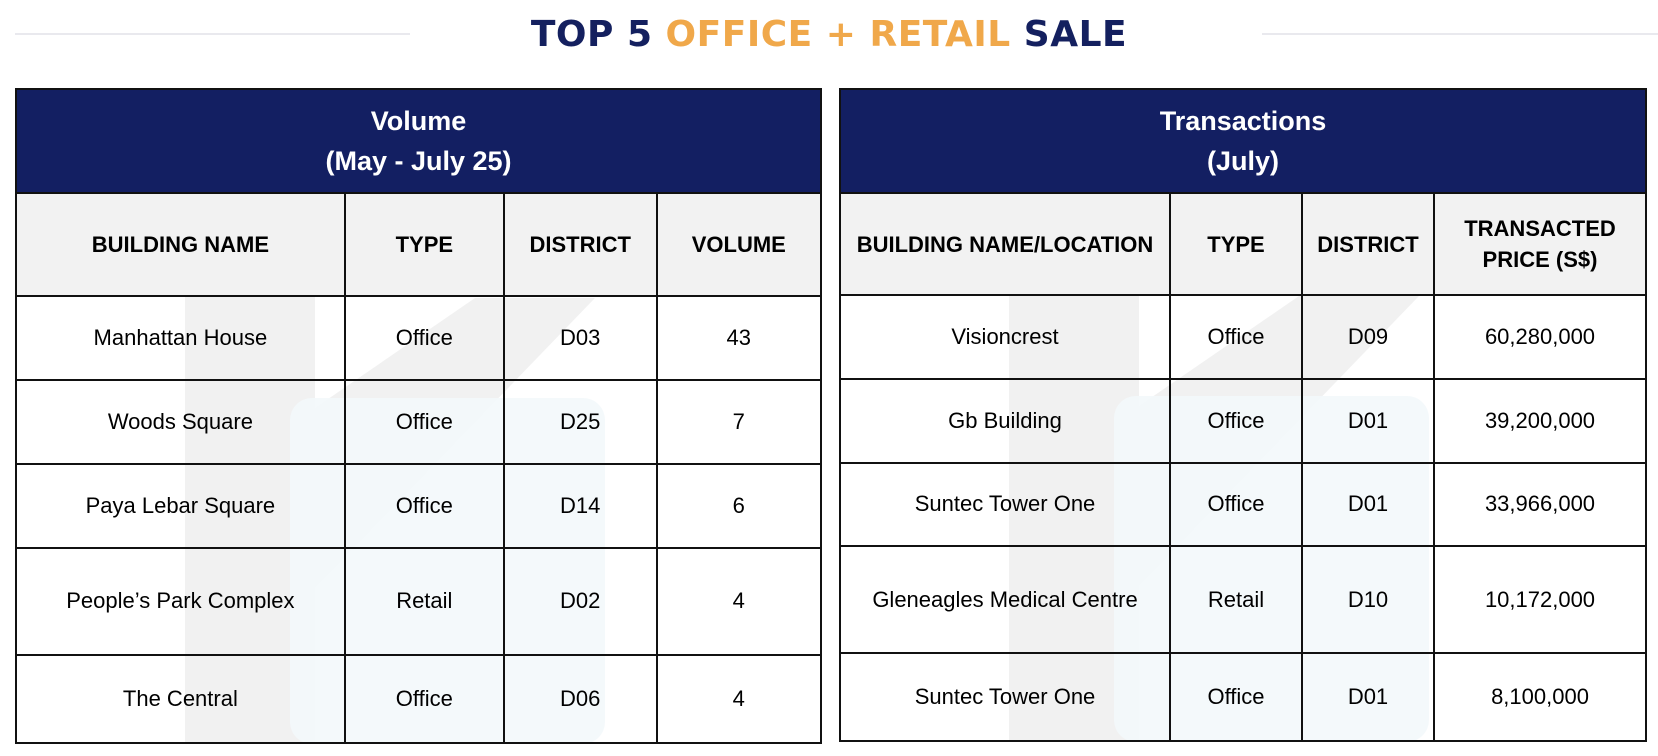  I want to click on district-cell: D10, so click(1368, 600).